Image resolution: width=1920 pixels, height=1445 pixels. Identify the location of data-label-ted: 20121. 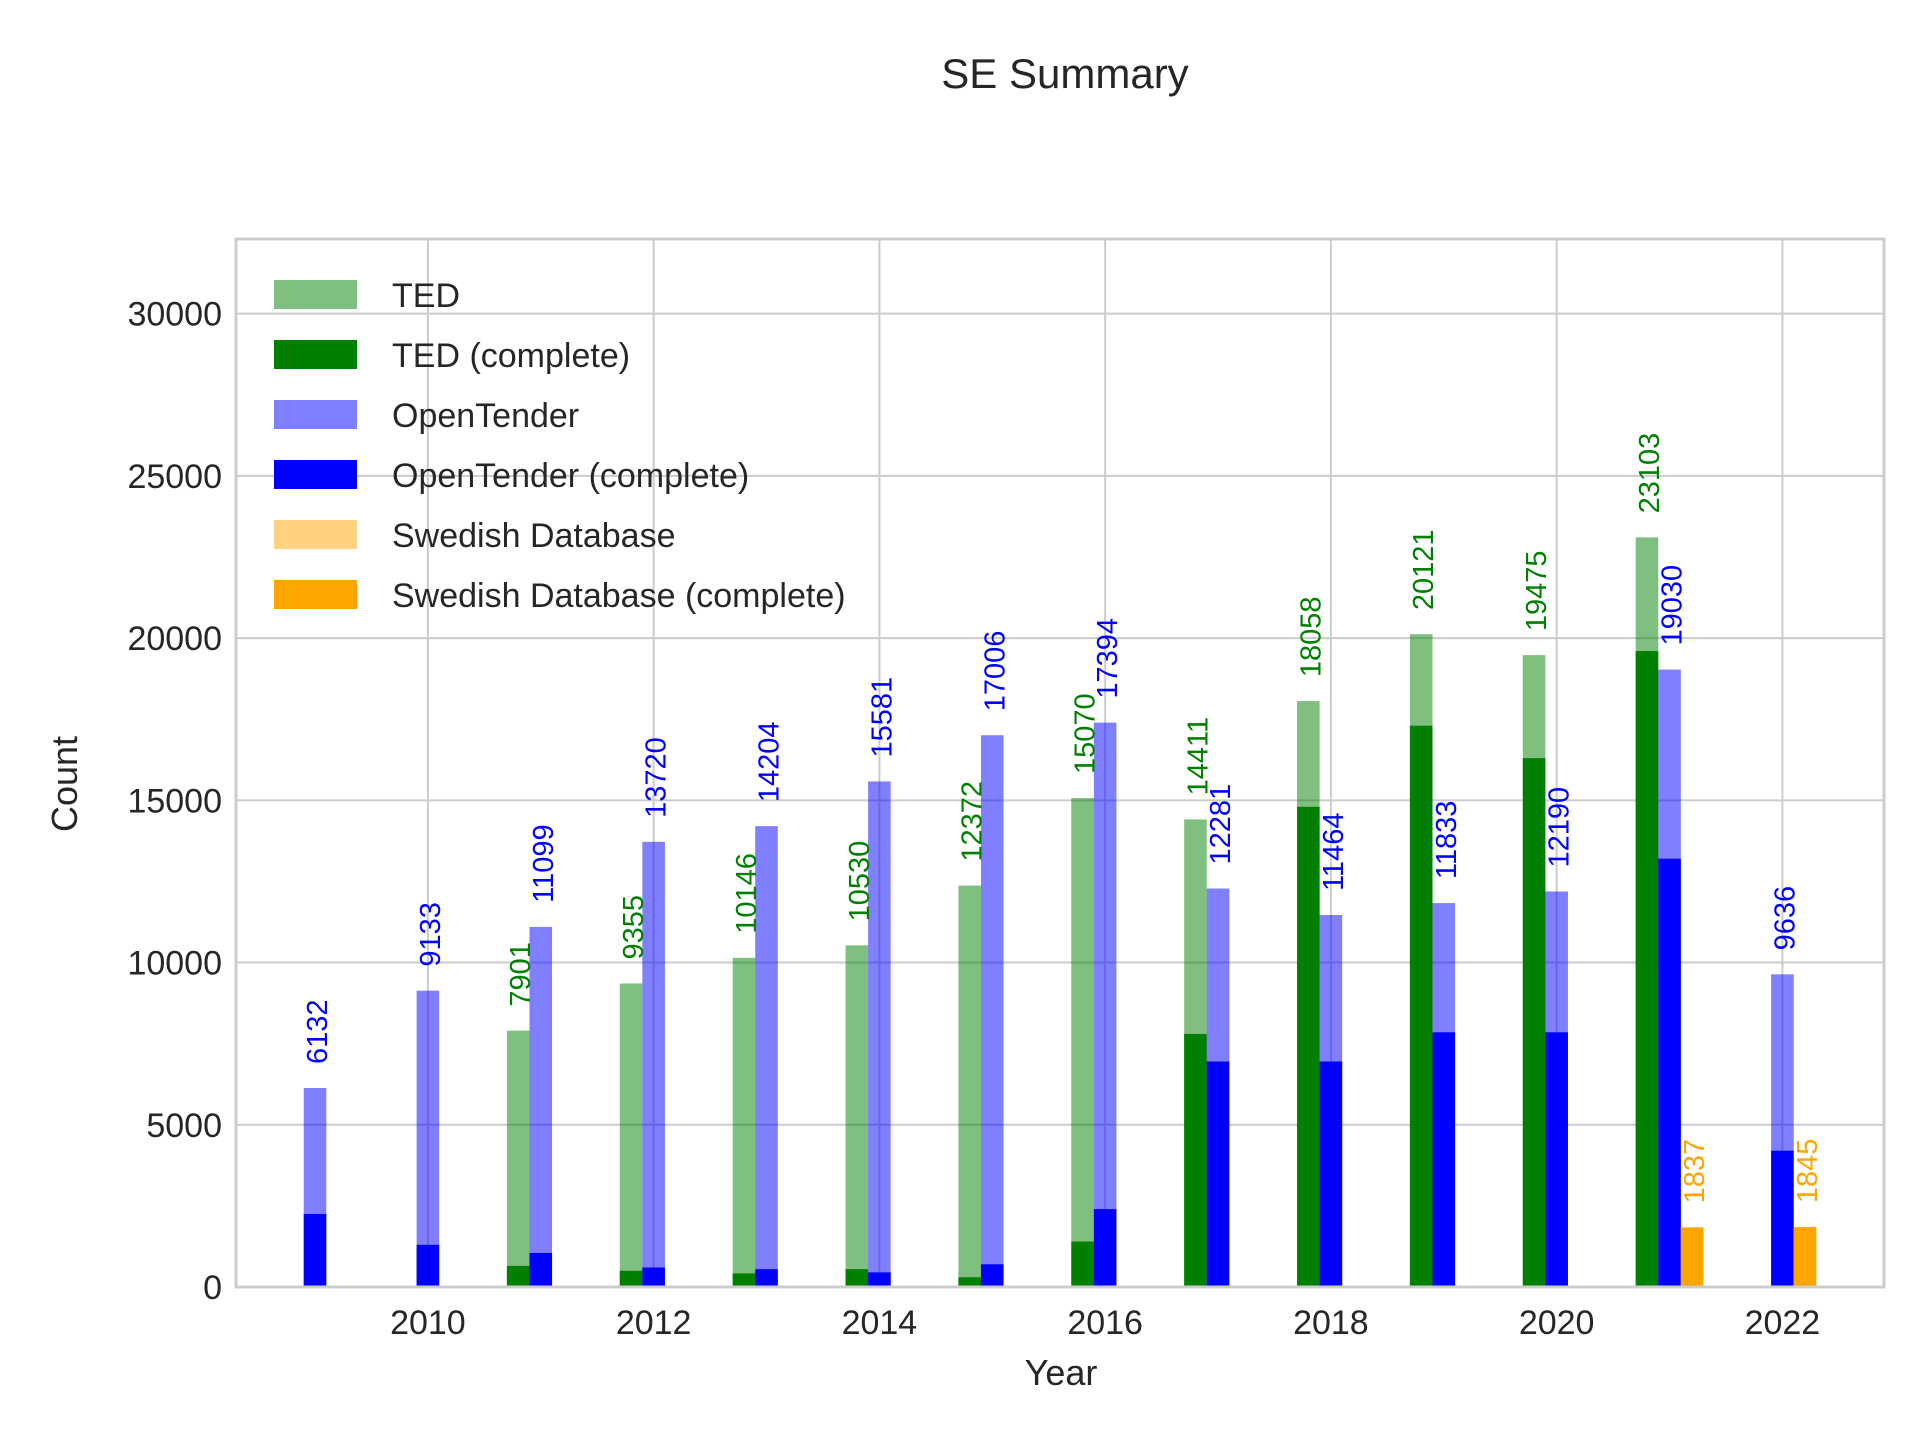
(1424, 570).